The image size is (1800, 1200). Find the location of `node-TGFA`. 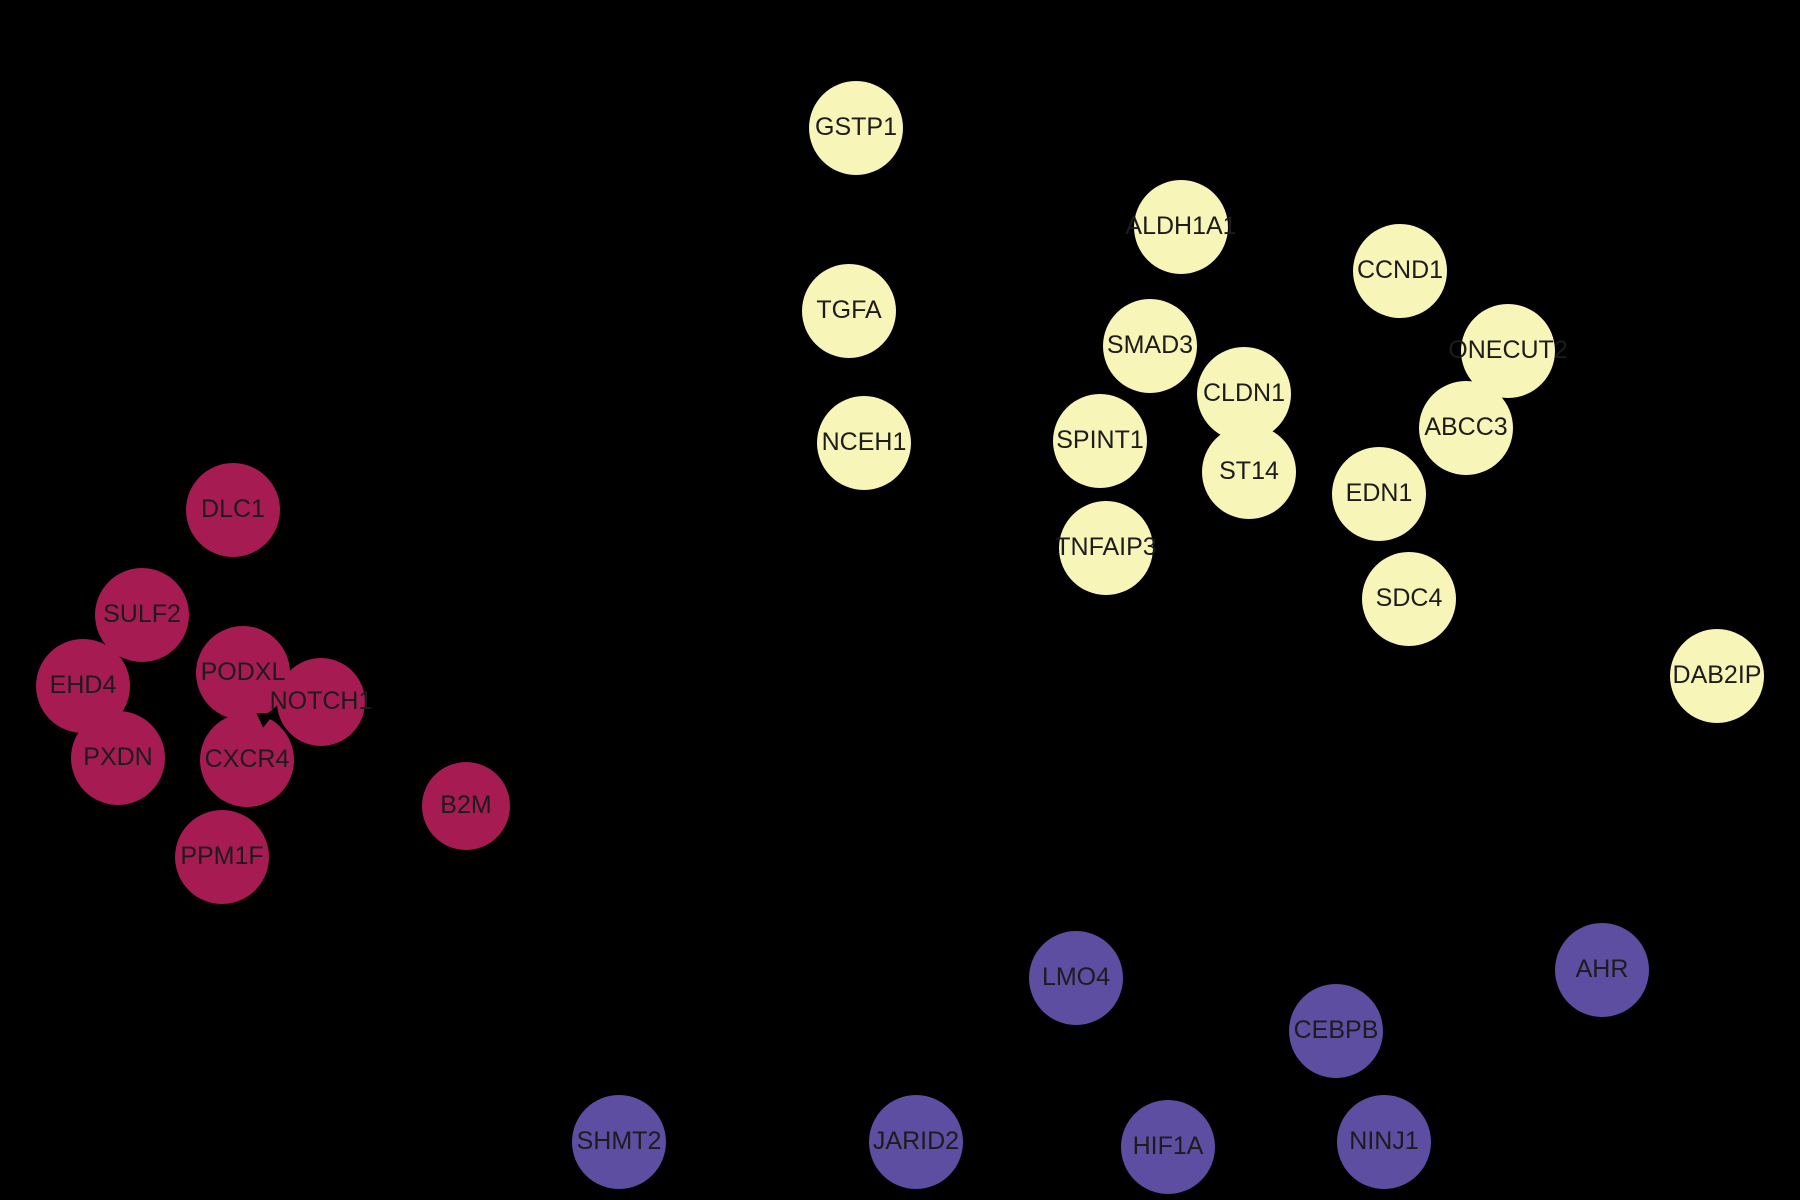

node-TGFA is located at coordinates (849, 311).